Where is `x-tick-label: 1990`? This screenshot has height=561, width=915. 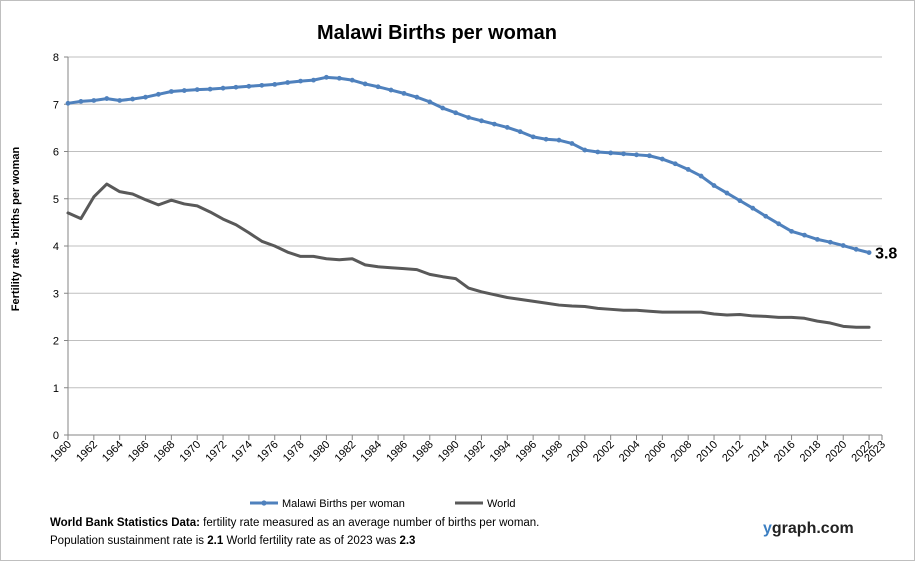
x-tick-label: 1990 is located at coordinates (449, 452).